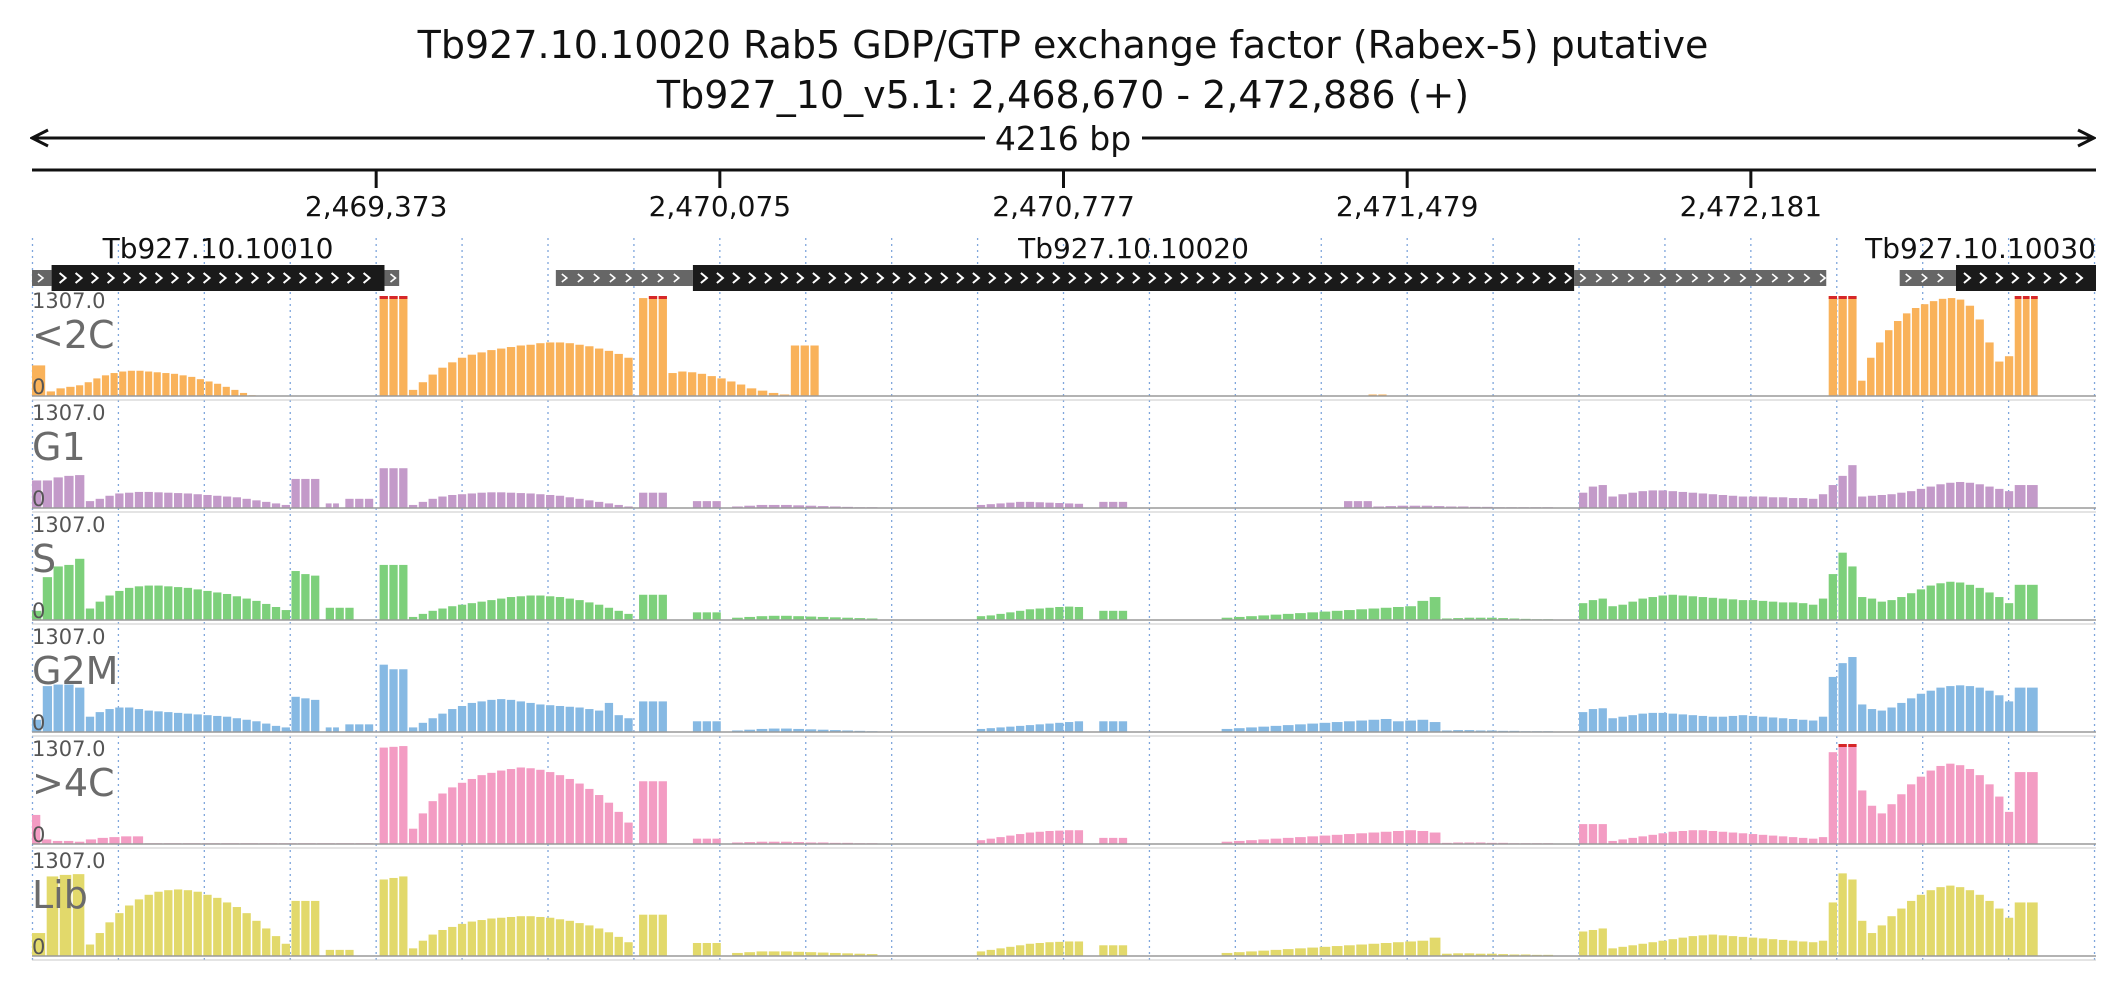 The width and height of the screenshot is (2126, 1000). I want to click on clipped-bar-marker, so click(403, 297).